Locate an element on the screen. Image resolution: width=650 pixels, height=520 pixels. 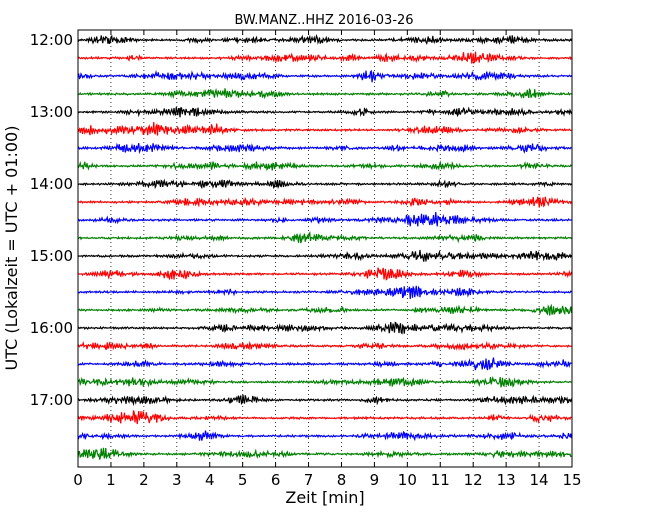
y-tick-label-1: 13:00 is located at coordinates (51, 112).